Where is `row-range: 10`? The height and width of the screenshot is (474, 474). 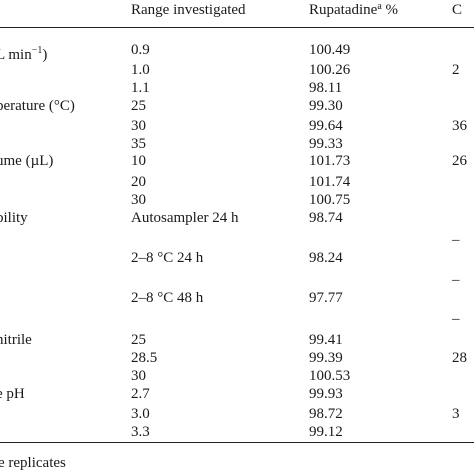
row-range: 10 is located at coordinates (138, 161).